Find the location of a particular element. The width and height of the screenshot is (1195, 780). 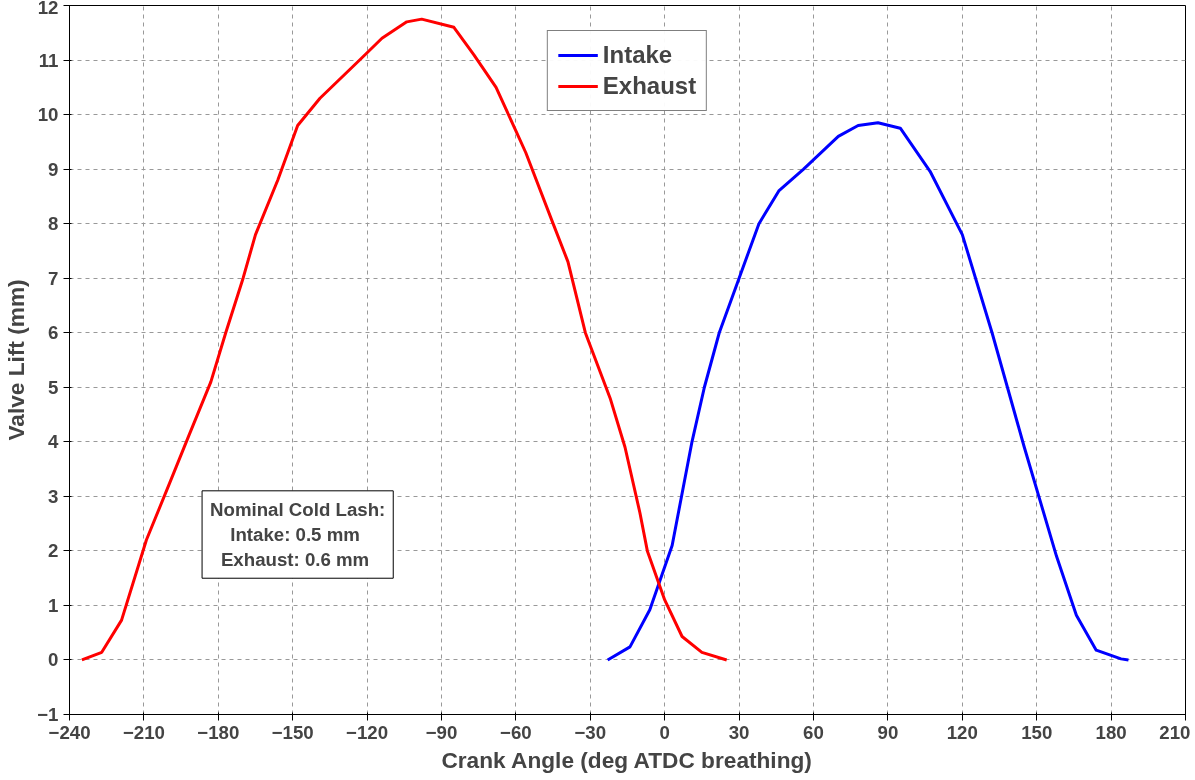

x-tick-label: −60 is located at coordinates (516, 732).